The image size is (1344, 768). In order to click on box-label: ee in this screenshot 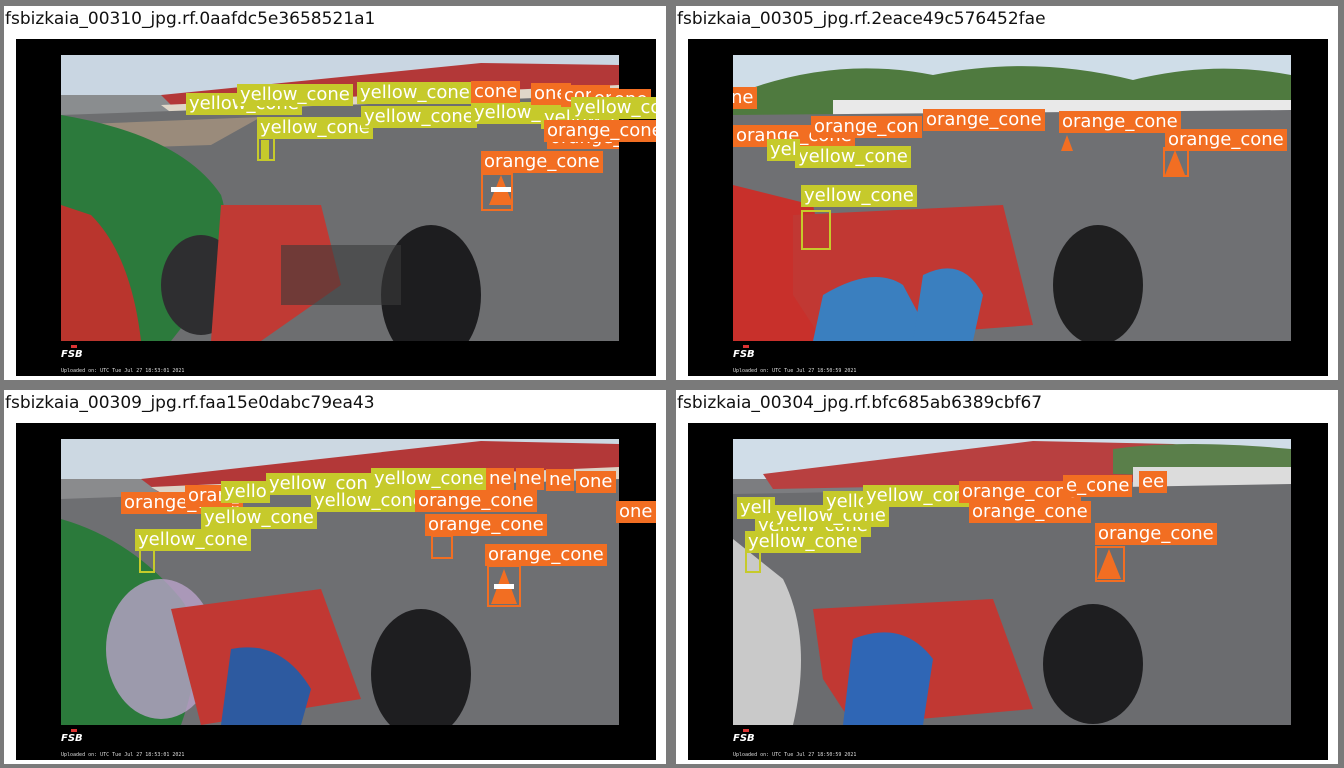, I will do `click(1153, 482)`.